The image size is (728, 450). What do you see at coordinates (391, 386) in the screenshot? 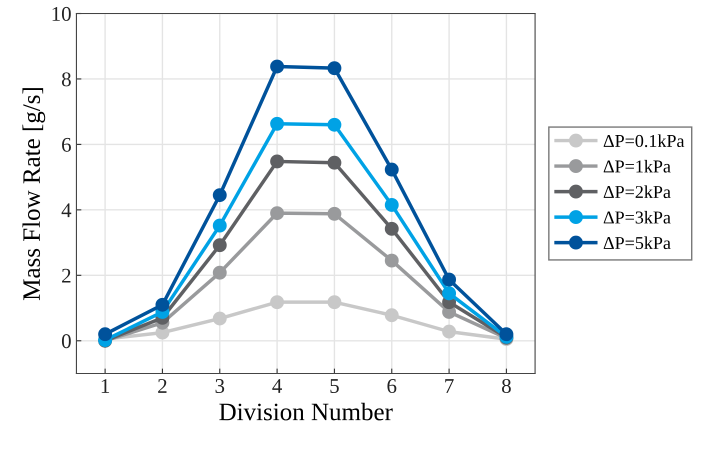
I see `x-tick-label: 6` at bounding box center [391, 386].